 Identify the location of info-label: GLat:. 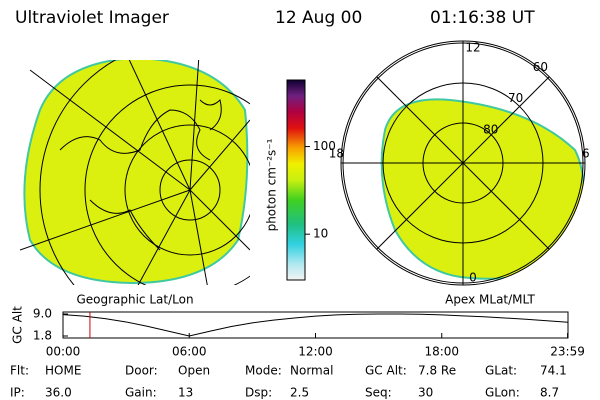
(501, 371).